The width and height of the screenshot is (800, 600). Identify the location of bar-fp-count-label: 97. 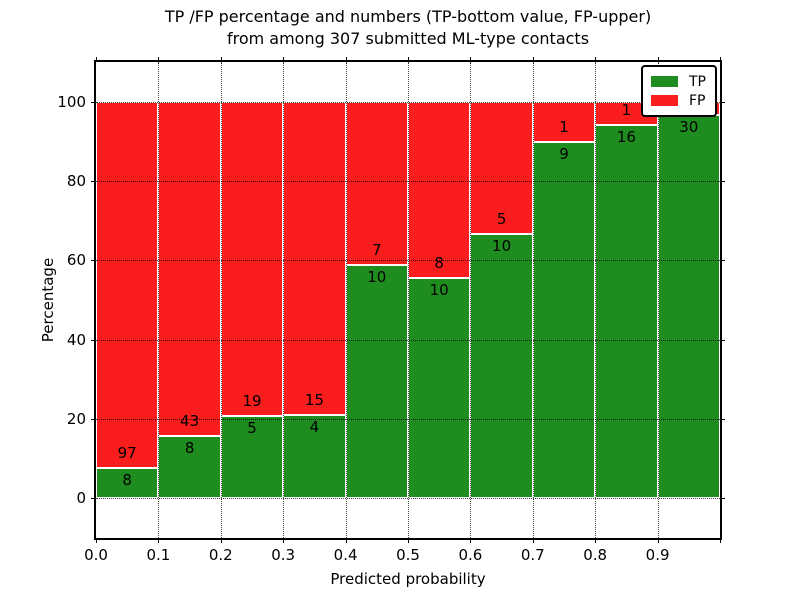
(127, 452).